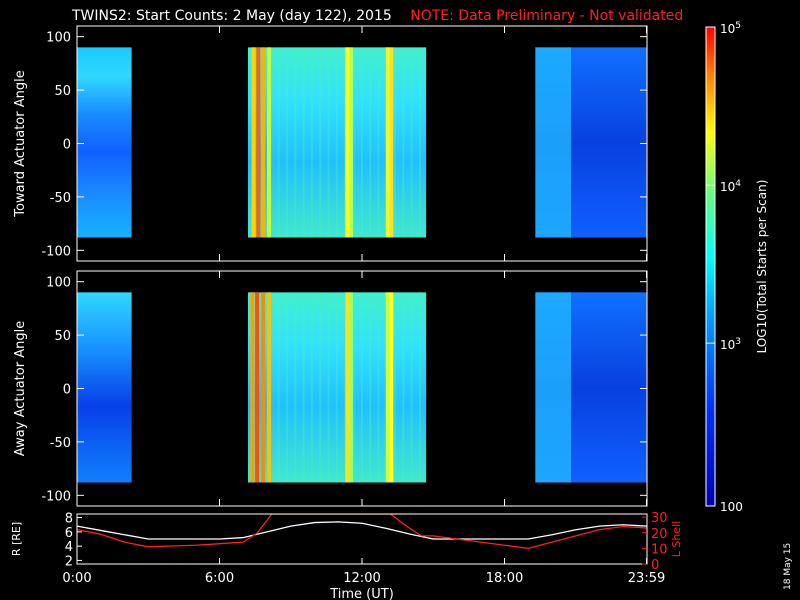 The width and height of the screenshot is (800, 600). What do you see at coordinates (361, 578) in the screenshot?
I see `x-tick-label: 12:00` at bounding box center [361, 578].